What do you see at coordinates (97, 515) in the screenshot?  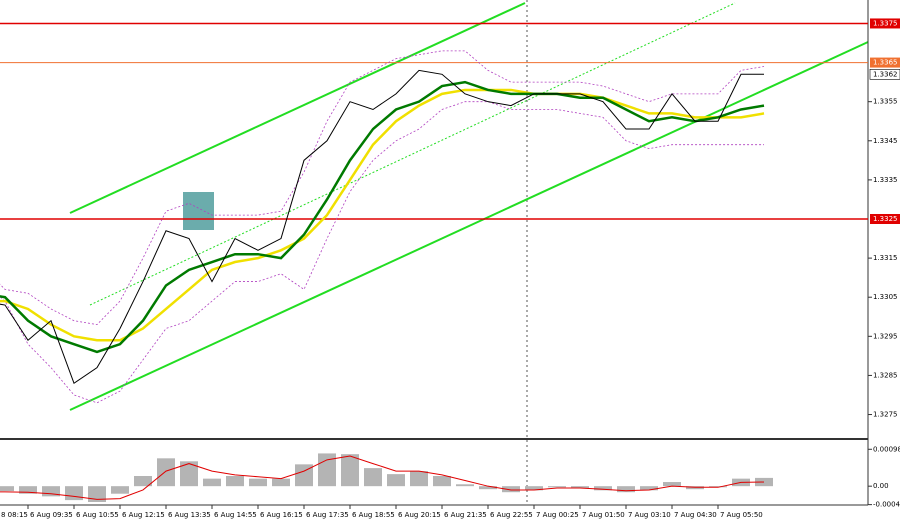 I see `x-tick-label: 6 Aug 10:55` at bounding box center [97, 515].